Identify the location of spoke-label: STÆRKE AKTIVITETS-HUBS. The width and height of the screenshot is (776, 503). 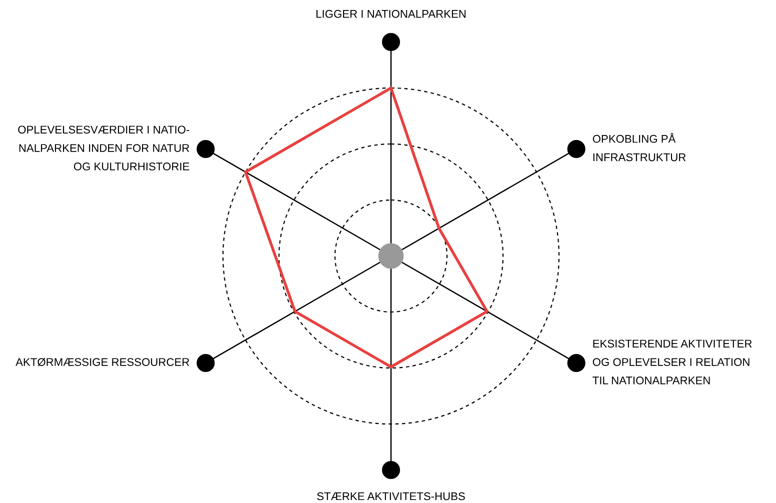
(391, 496).